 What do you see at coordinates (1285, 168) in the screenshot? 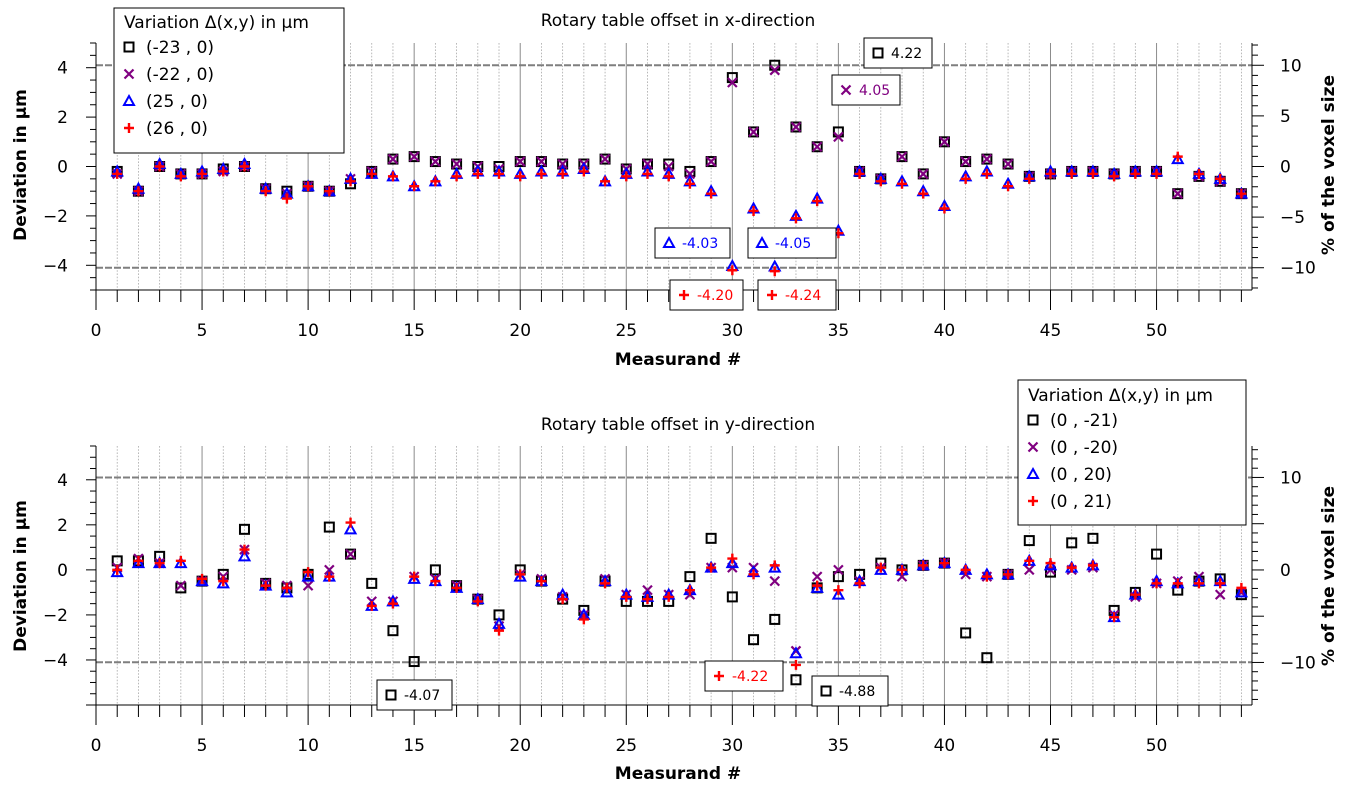
I see `y-right-tick-label: 0` at bounding box center [1285, 168].